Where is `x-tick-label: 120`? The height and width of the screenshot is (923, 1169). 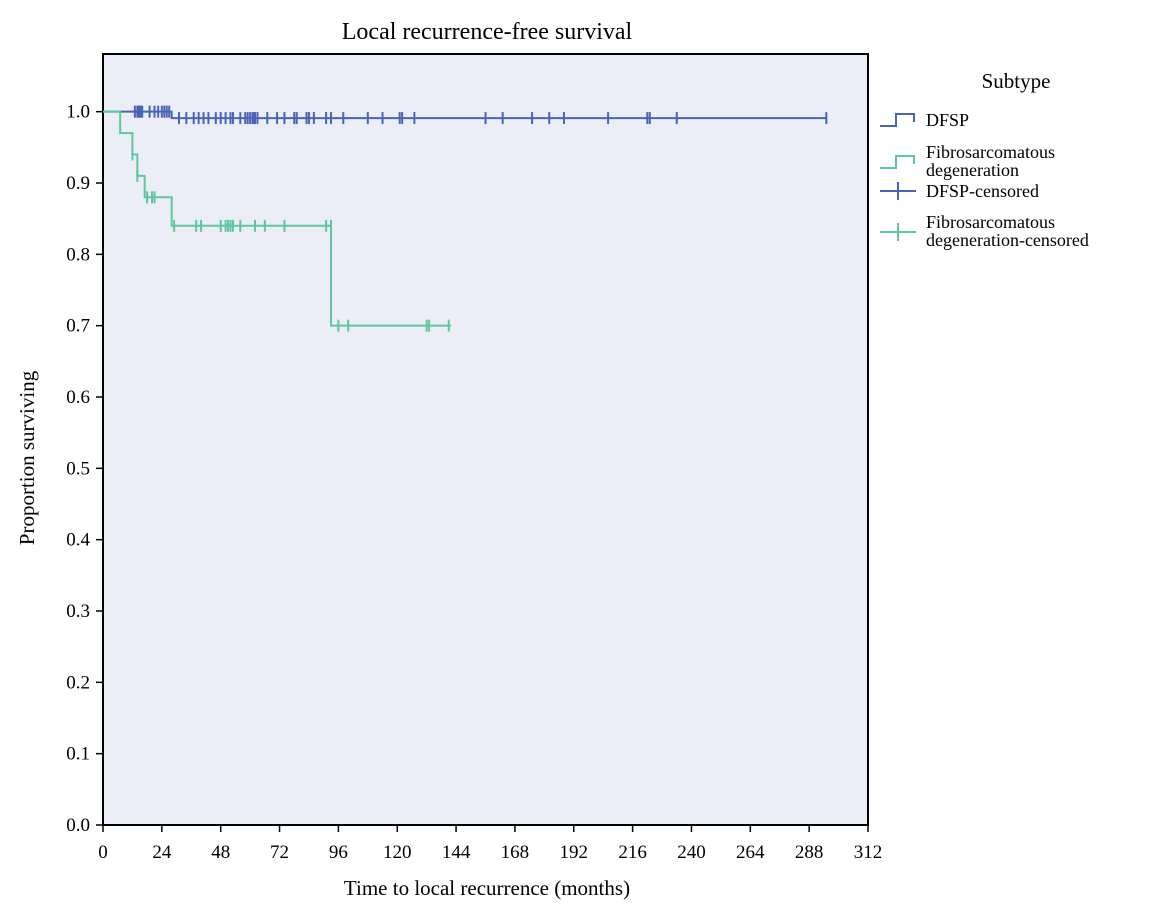
x-tick-label: 120 is located at coordinates (397, 852).